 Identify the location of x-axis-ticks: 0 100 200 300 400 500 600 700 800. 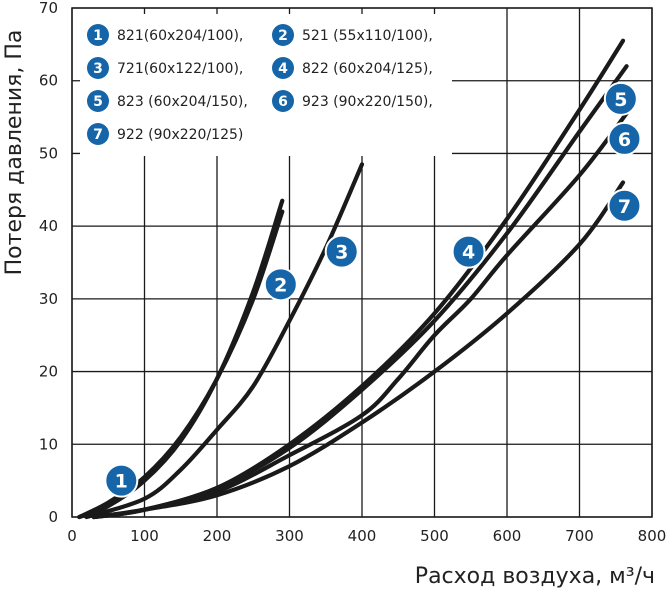
(366, 536).